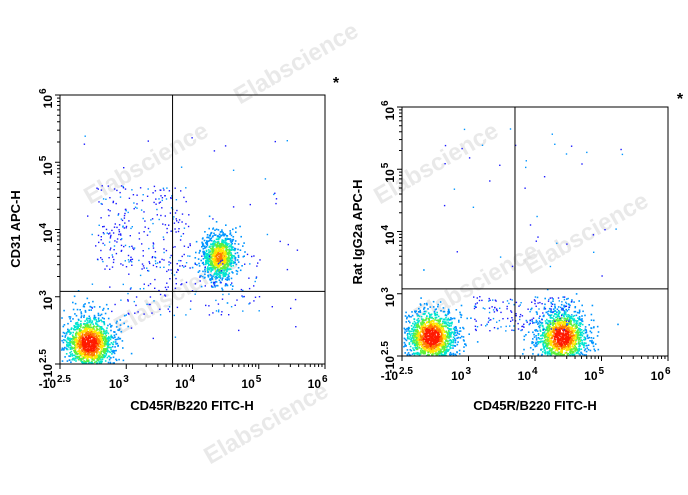 This screenshot has height=495, width=688. Describe the element at coordinates (192, 405) in the screenshot. I see `x-axis-title: CD45R/B220 FITC-H` at that location.